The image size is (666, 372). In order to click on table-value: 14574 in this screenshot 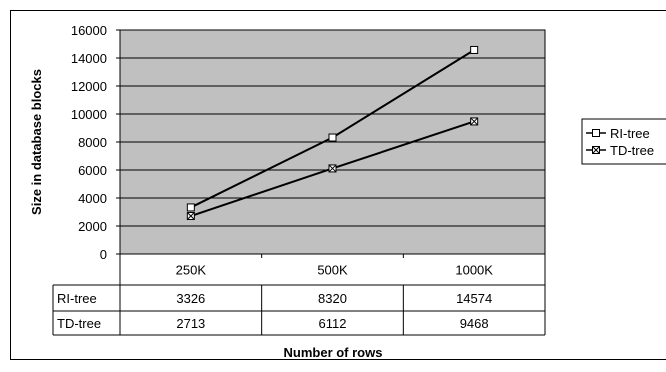, I will do `click(474, 298)`.